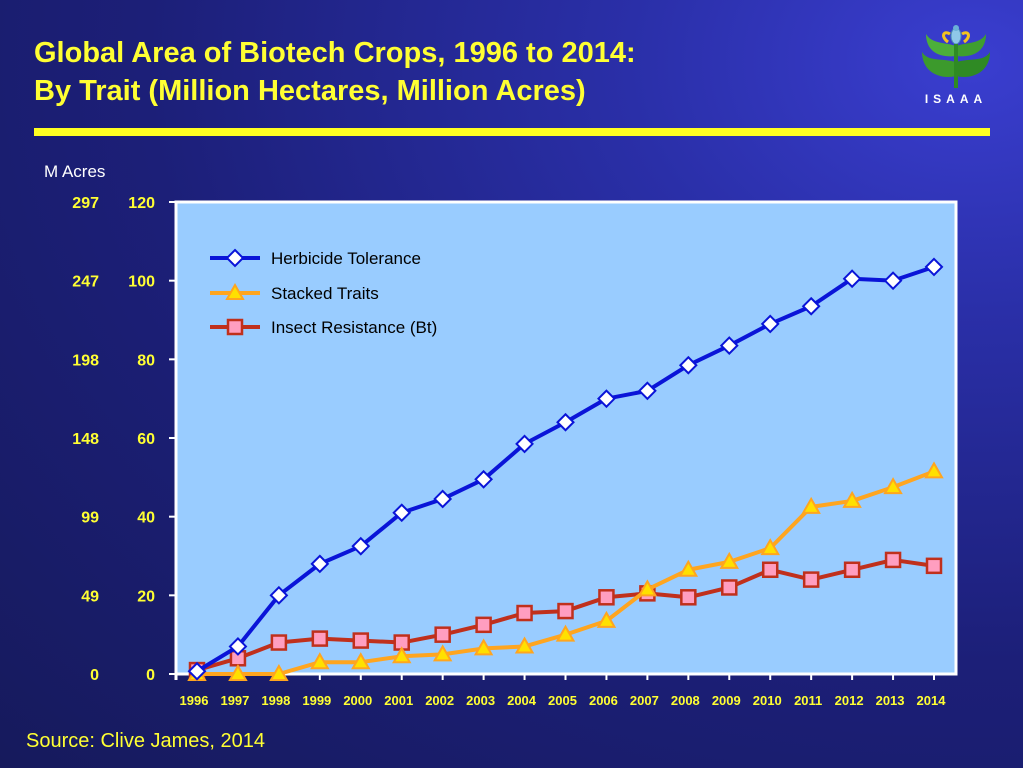 Image resolution: width=1023 pixels, height=768 pixels. What do you see at coordinates (141, 282) in the screenshot?
I see `y-tick-label-hectares: 100` at bounding box center [141, 282].